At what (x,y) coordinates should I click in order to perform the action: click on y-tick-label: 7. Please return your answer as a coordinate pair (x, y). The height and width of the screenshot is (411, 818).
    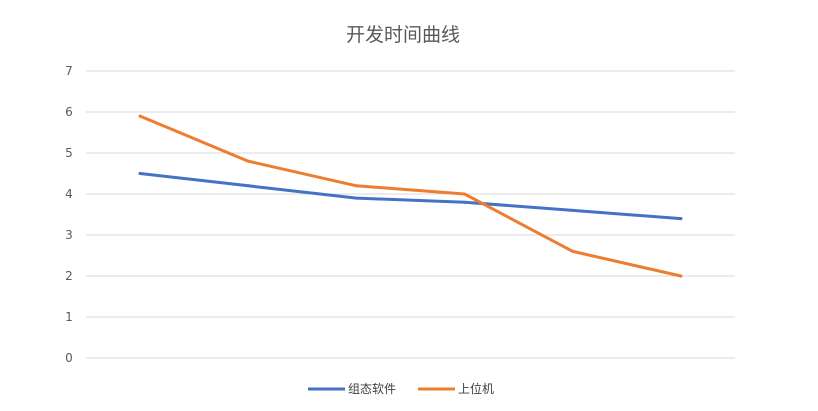
    Looking at the image, I should click on (69, 71).